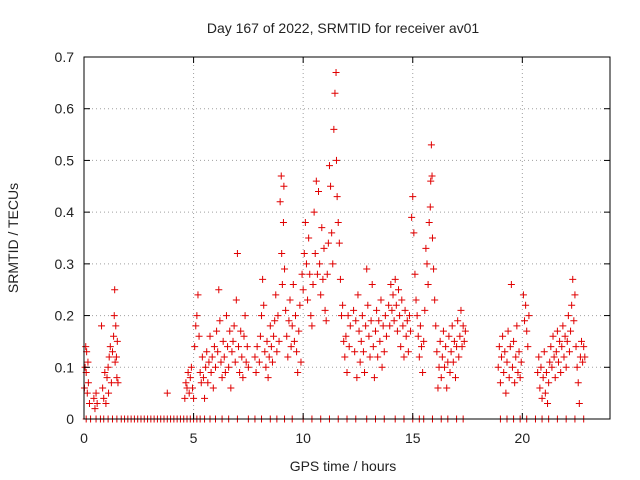 The width and height of the screenshot is (640, 480). What do you see at coordinates (70, 419) in the screenshot?
I see `y-tick-label: 0` at bounding box center [70, 419].